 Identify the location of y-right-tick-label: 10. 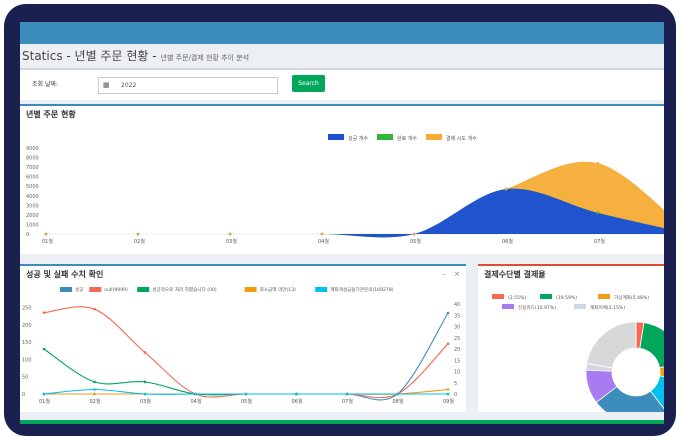
(457, 373).